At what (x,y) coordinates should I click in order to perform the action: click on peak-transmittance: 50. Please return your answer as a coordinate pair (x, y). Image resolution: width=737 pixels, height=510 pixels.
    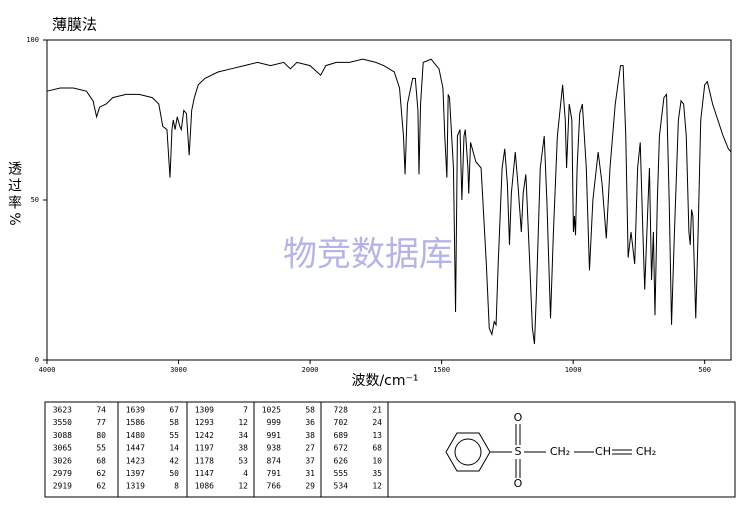
    Looking at the image, I should click on (174, 473).